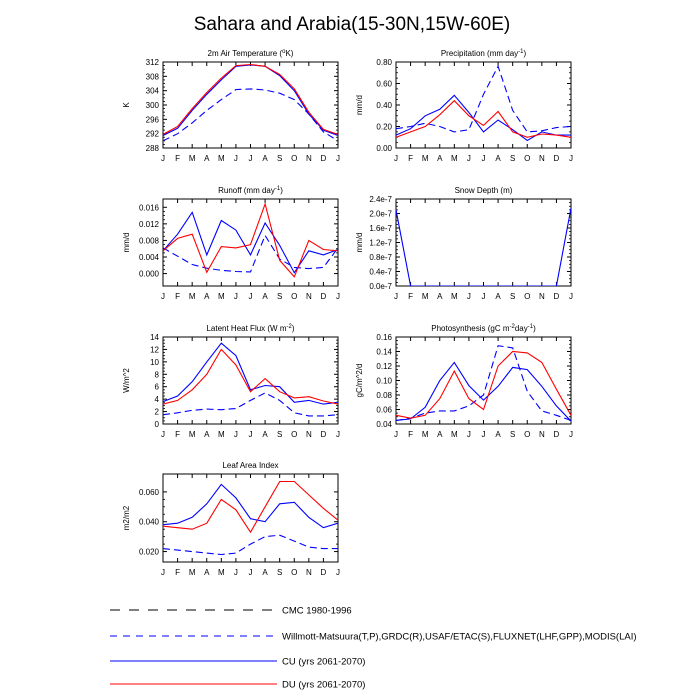 This screenshot has height=700, width=700. I want to click on y-tick-label: 0.12, so click(384, 366).